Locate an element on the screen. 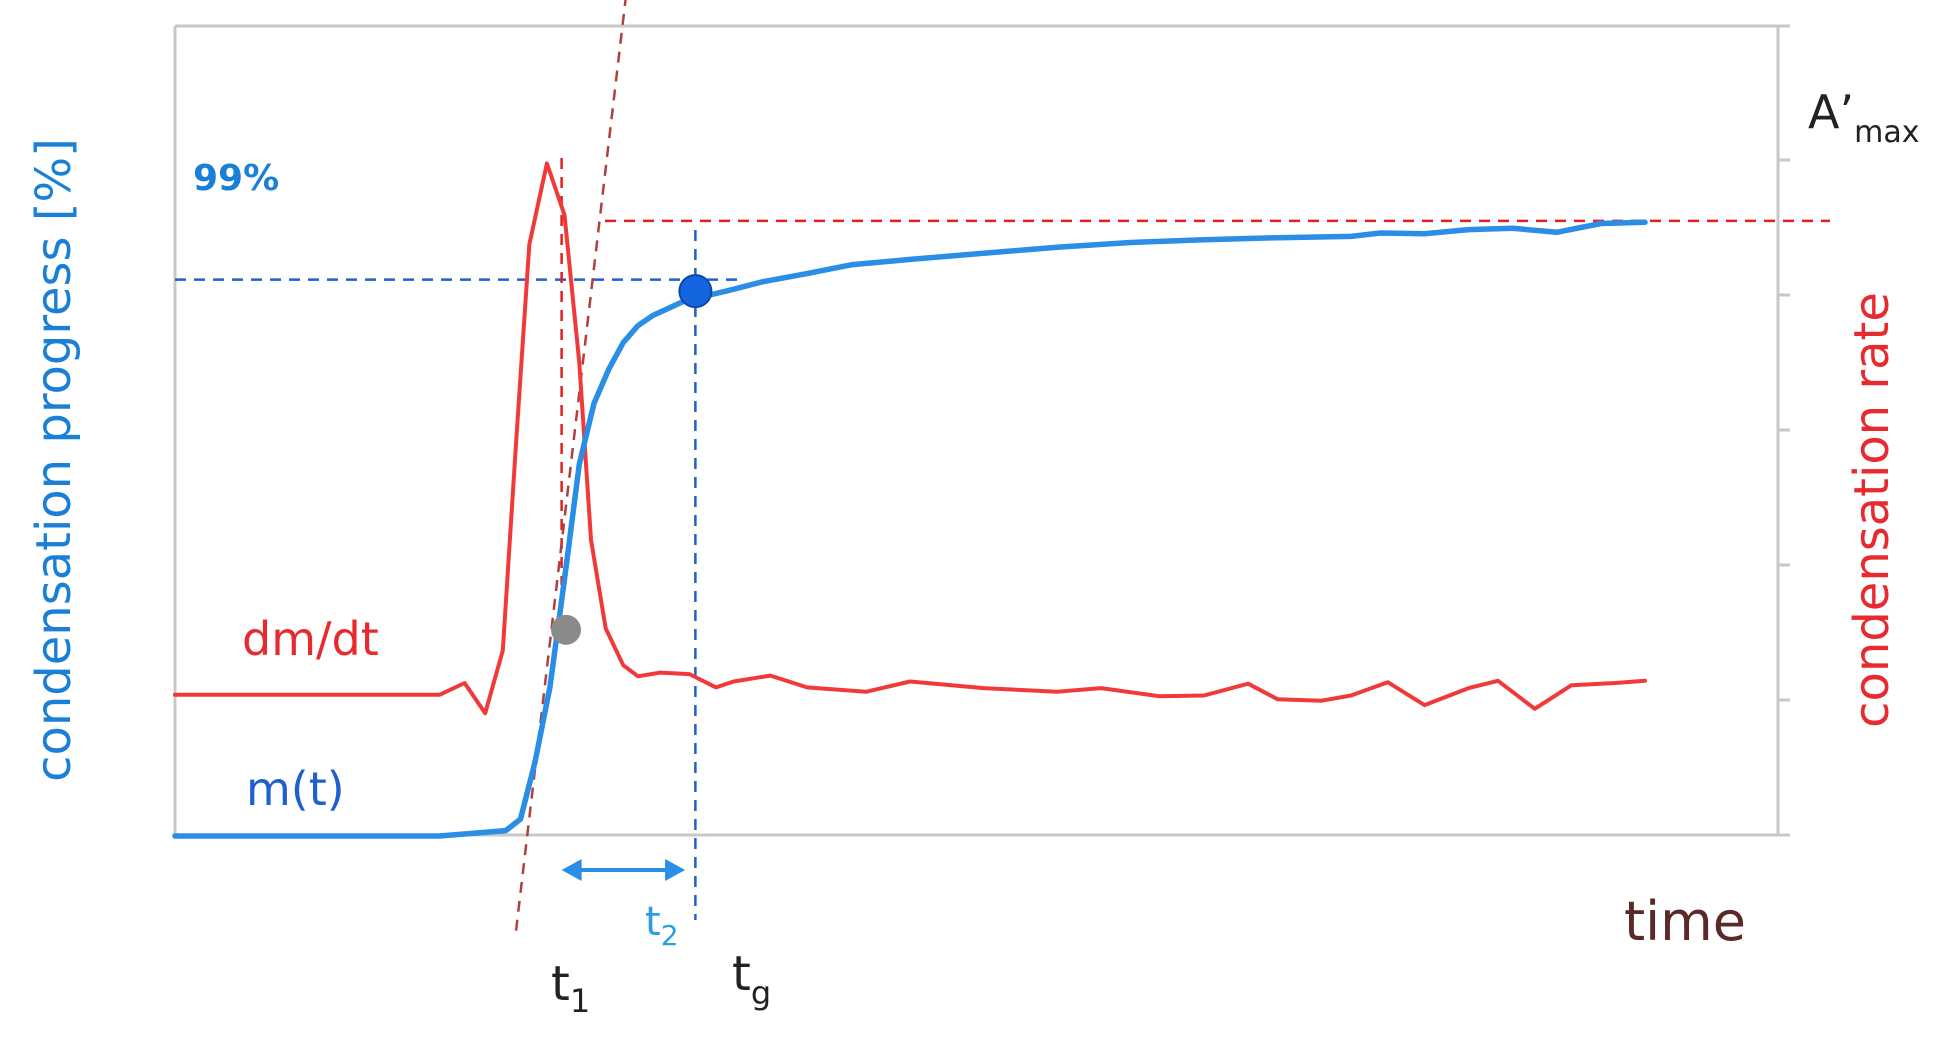  interval-arrow-head-left is located at coordinates (571, 870).